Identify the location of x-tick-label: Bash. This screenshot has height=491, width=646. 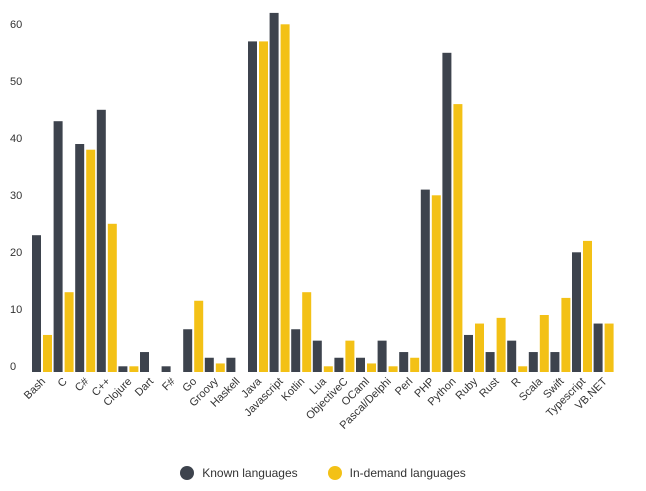
(35, 389).